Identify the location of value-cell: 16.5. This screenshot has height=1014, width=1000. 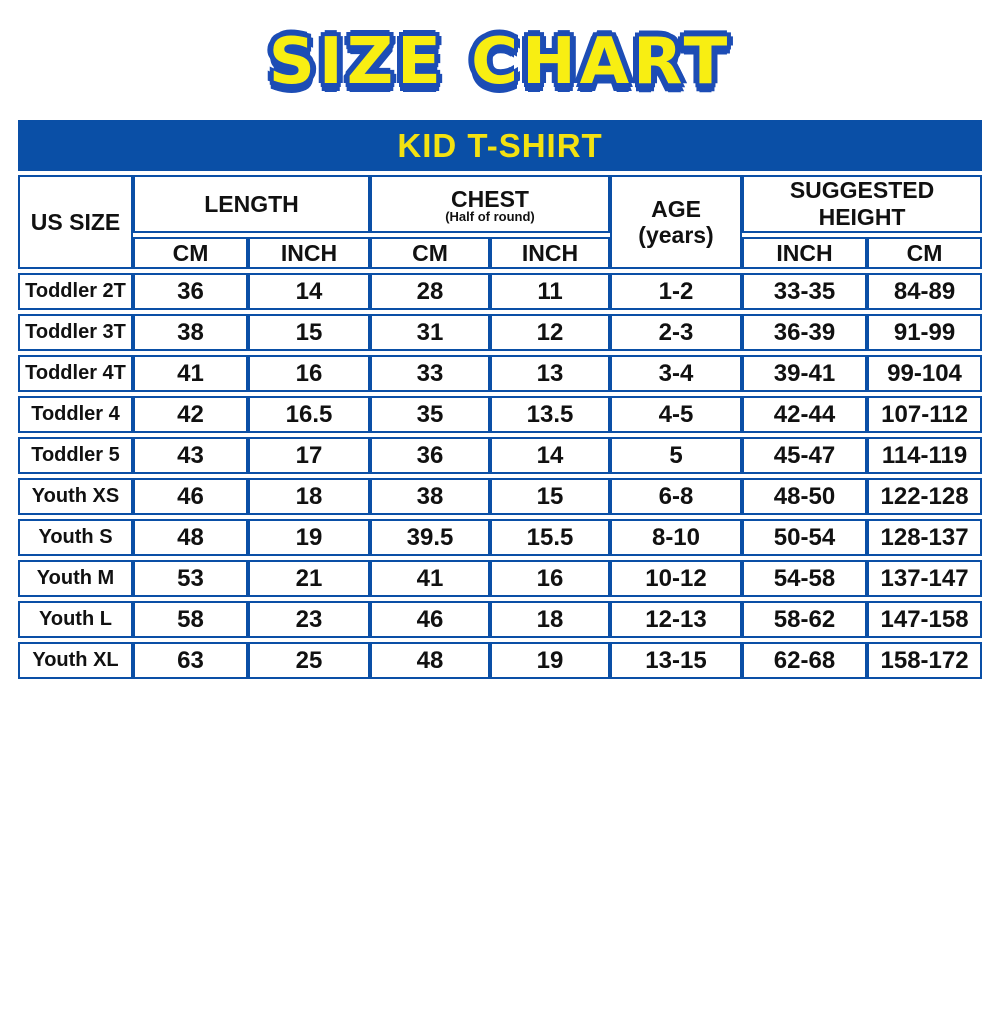
(309, 414).